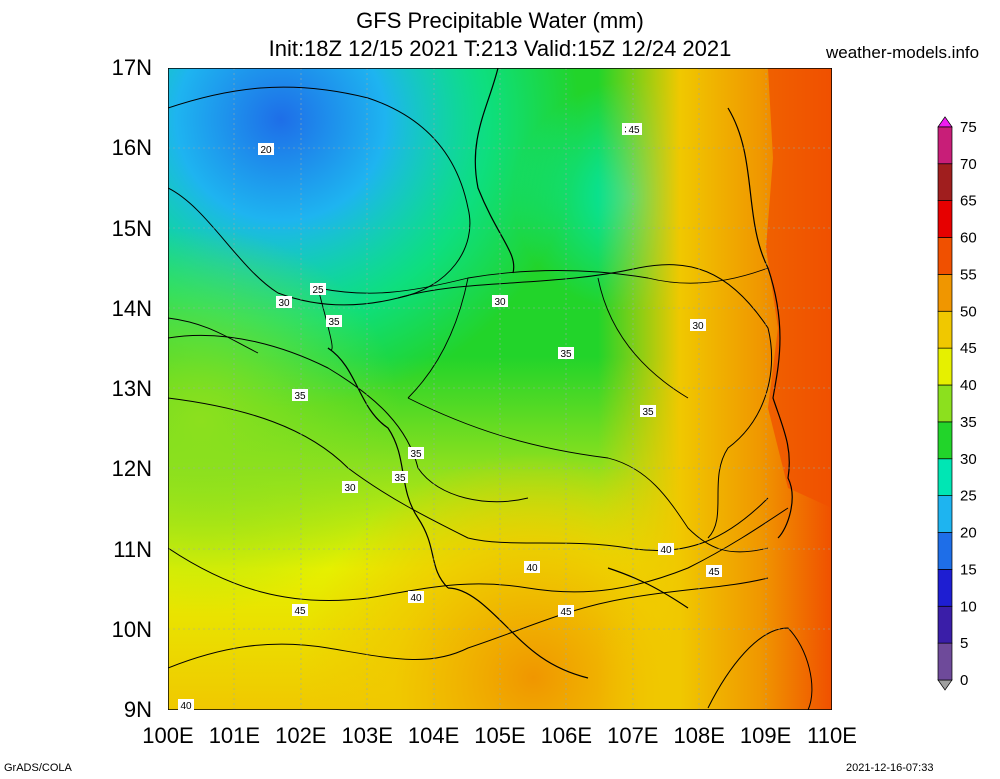  What do you see at coordinates (500, 20) in the screenshot?
I see `map-title: GFS Precipitable Water (mm)` at bounding box center [500, 20].